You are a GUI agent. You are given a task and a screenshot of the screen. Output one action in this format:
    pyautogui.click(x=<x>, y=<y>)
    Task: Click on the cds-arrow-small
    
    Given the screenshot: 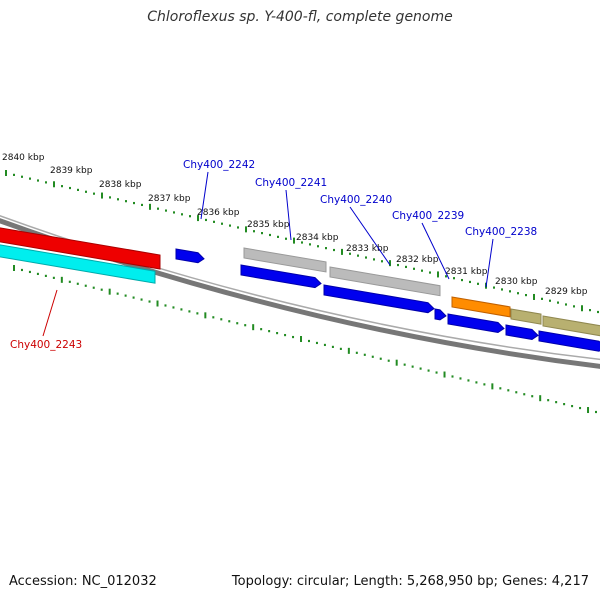 What is the action you would take?
    pyautogui.click(x=440, y=314)
    